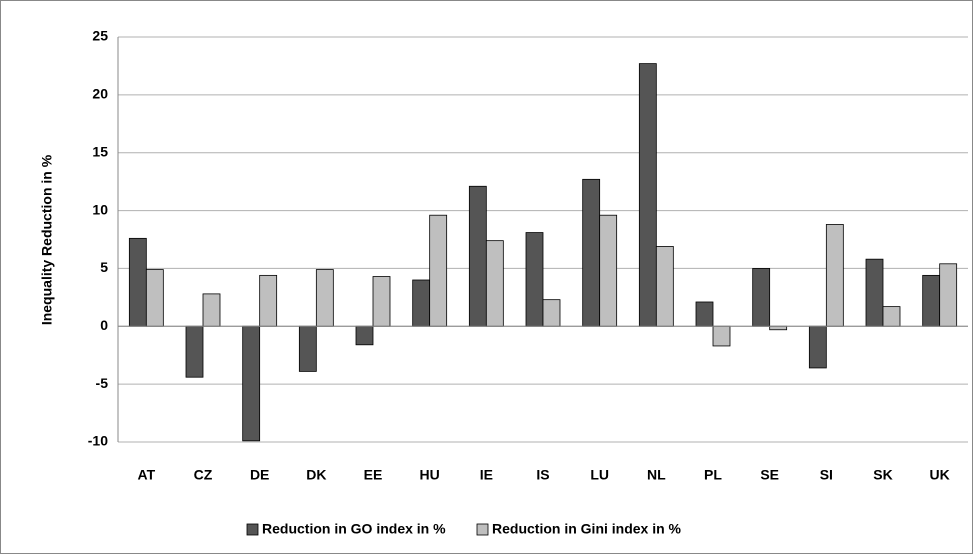 This screenshot has width=974, height=555. Describe the element at coordinates (542, 475) in the screenshot. I see `x-tick-label: IS` at that location.